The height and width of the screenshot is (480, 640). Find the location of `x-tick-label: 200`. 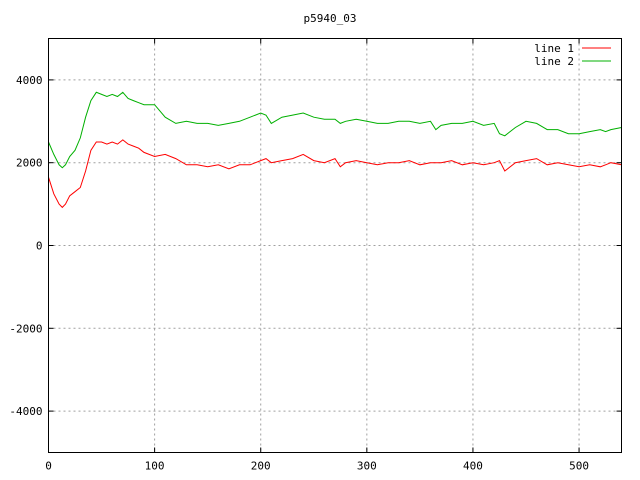

x-tick-label: 200 is located at coordinates (261, 466).